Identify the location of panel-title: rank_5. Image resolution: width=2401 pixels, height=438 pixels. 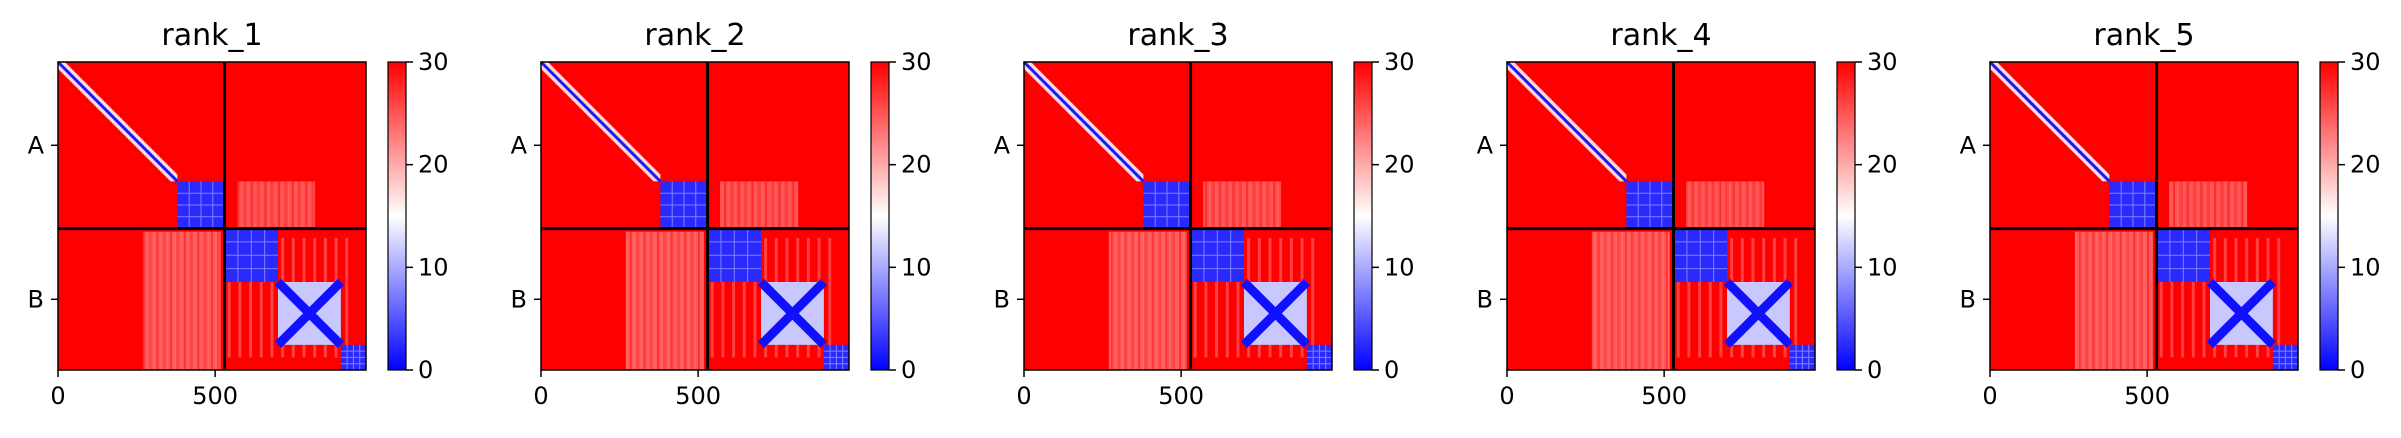
(2143, 35).